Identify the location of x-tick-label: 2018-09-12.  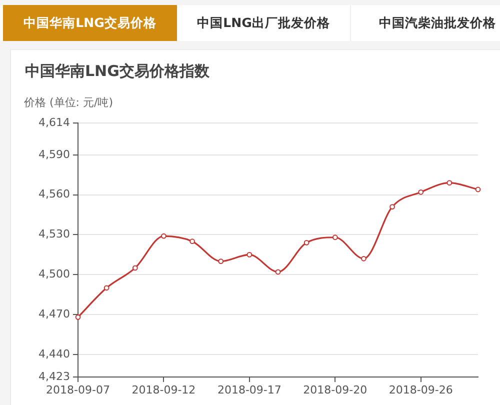
(164, 389).